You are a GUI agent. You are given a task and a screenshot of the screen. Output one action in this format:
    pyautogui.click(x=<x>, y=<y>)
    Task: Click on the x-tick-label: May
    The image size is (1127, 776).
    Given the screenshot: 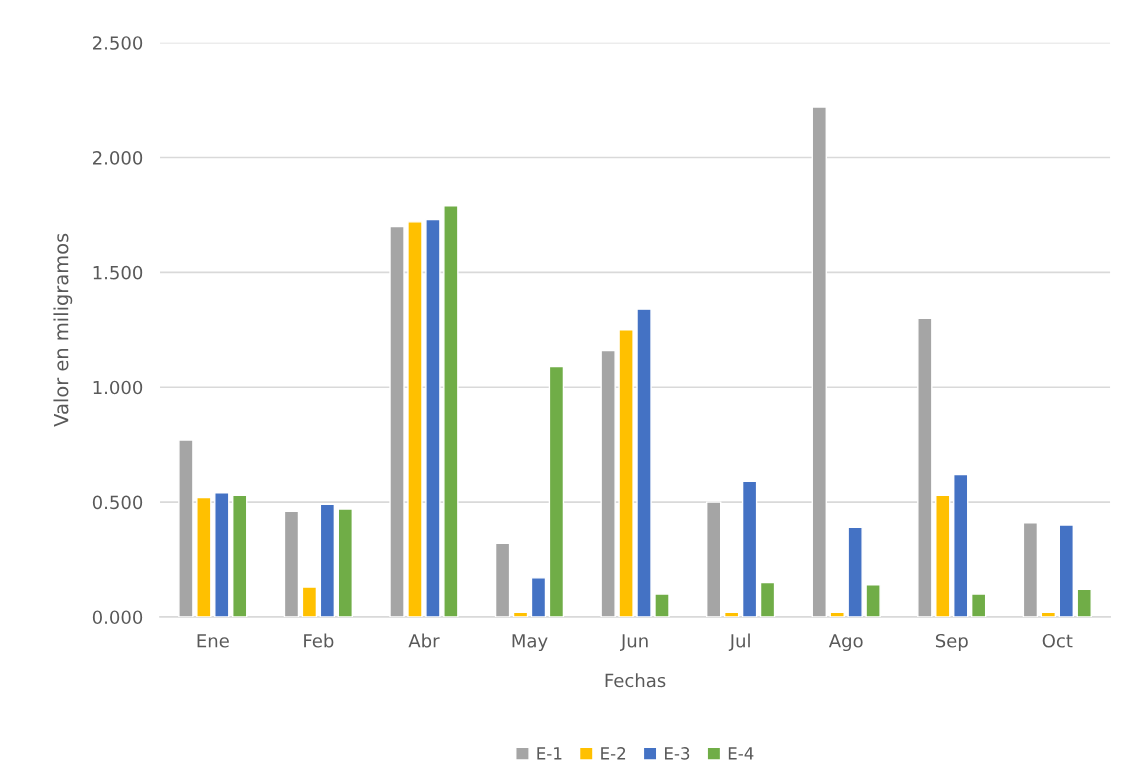 What is the action you would take?
    pyautogui.click(x=530, y=643)
    